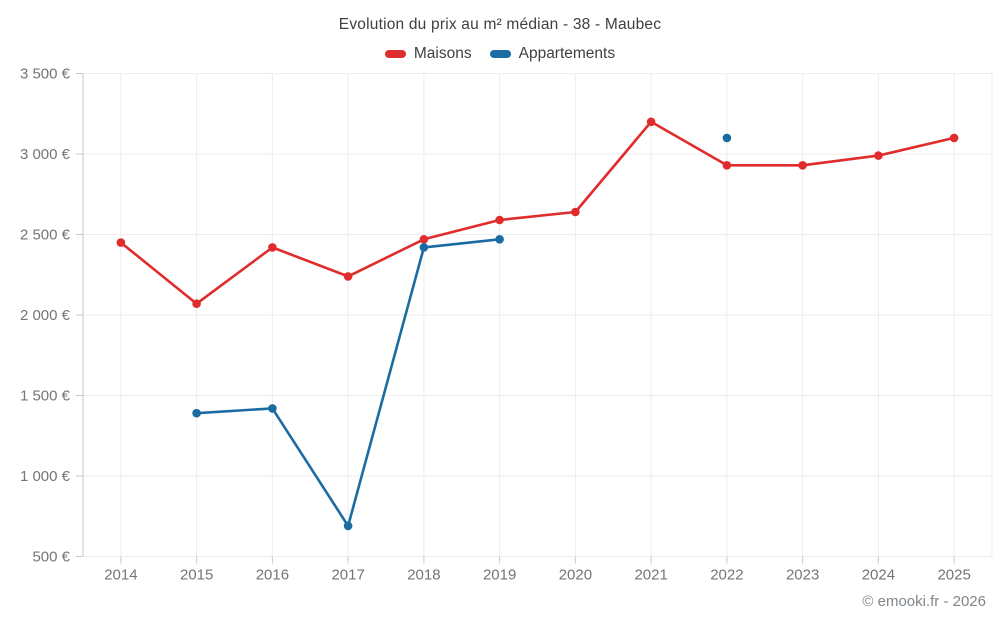 This screenshot has height=625, width=1000. I want to click on data-point-maisons-2018, so click(424, 239).